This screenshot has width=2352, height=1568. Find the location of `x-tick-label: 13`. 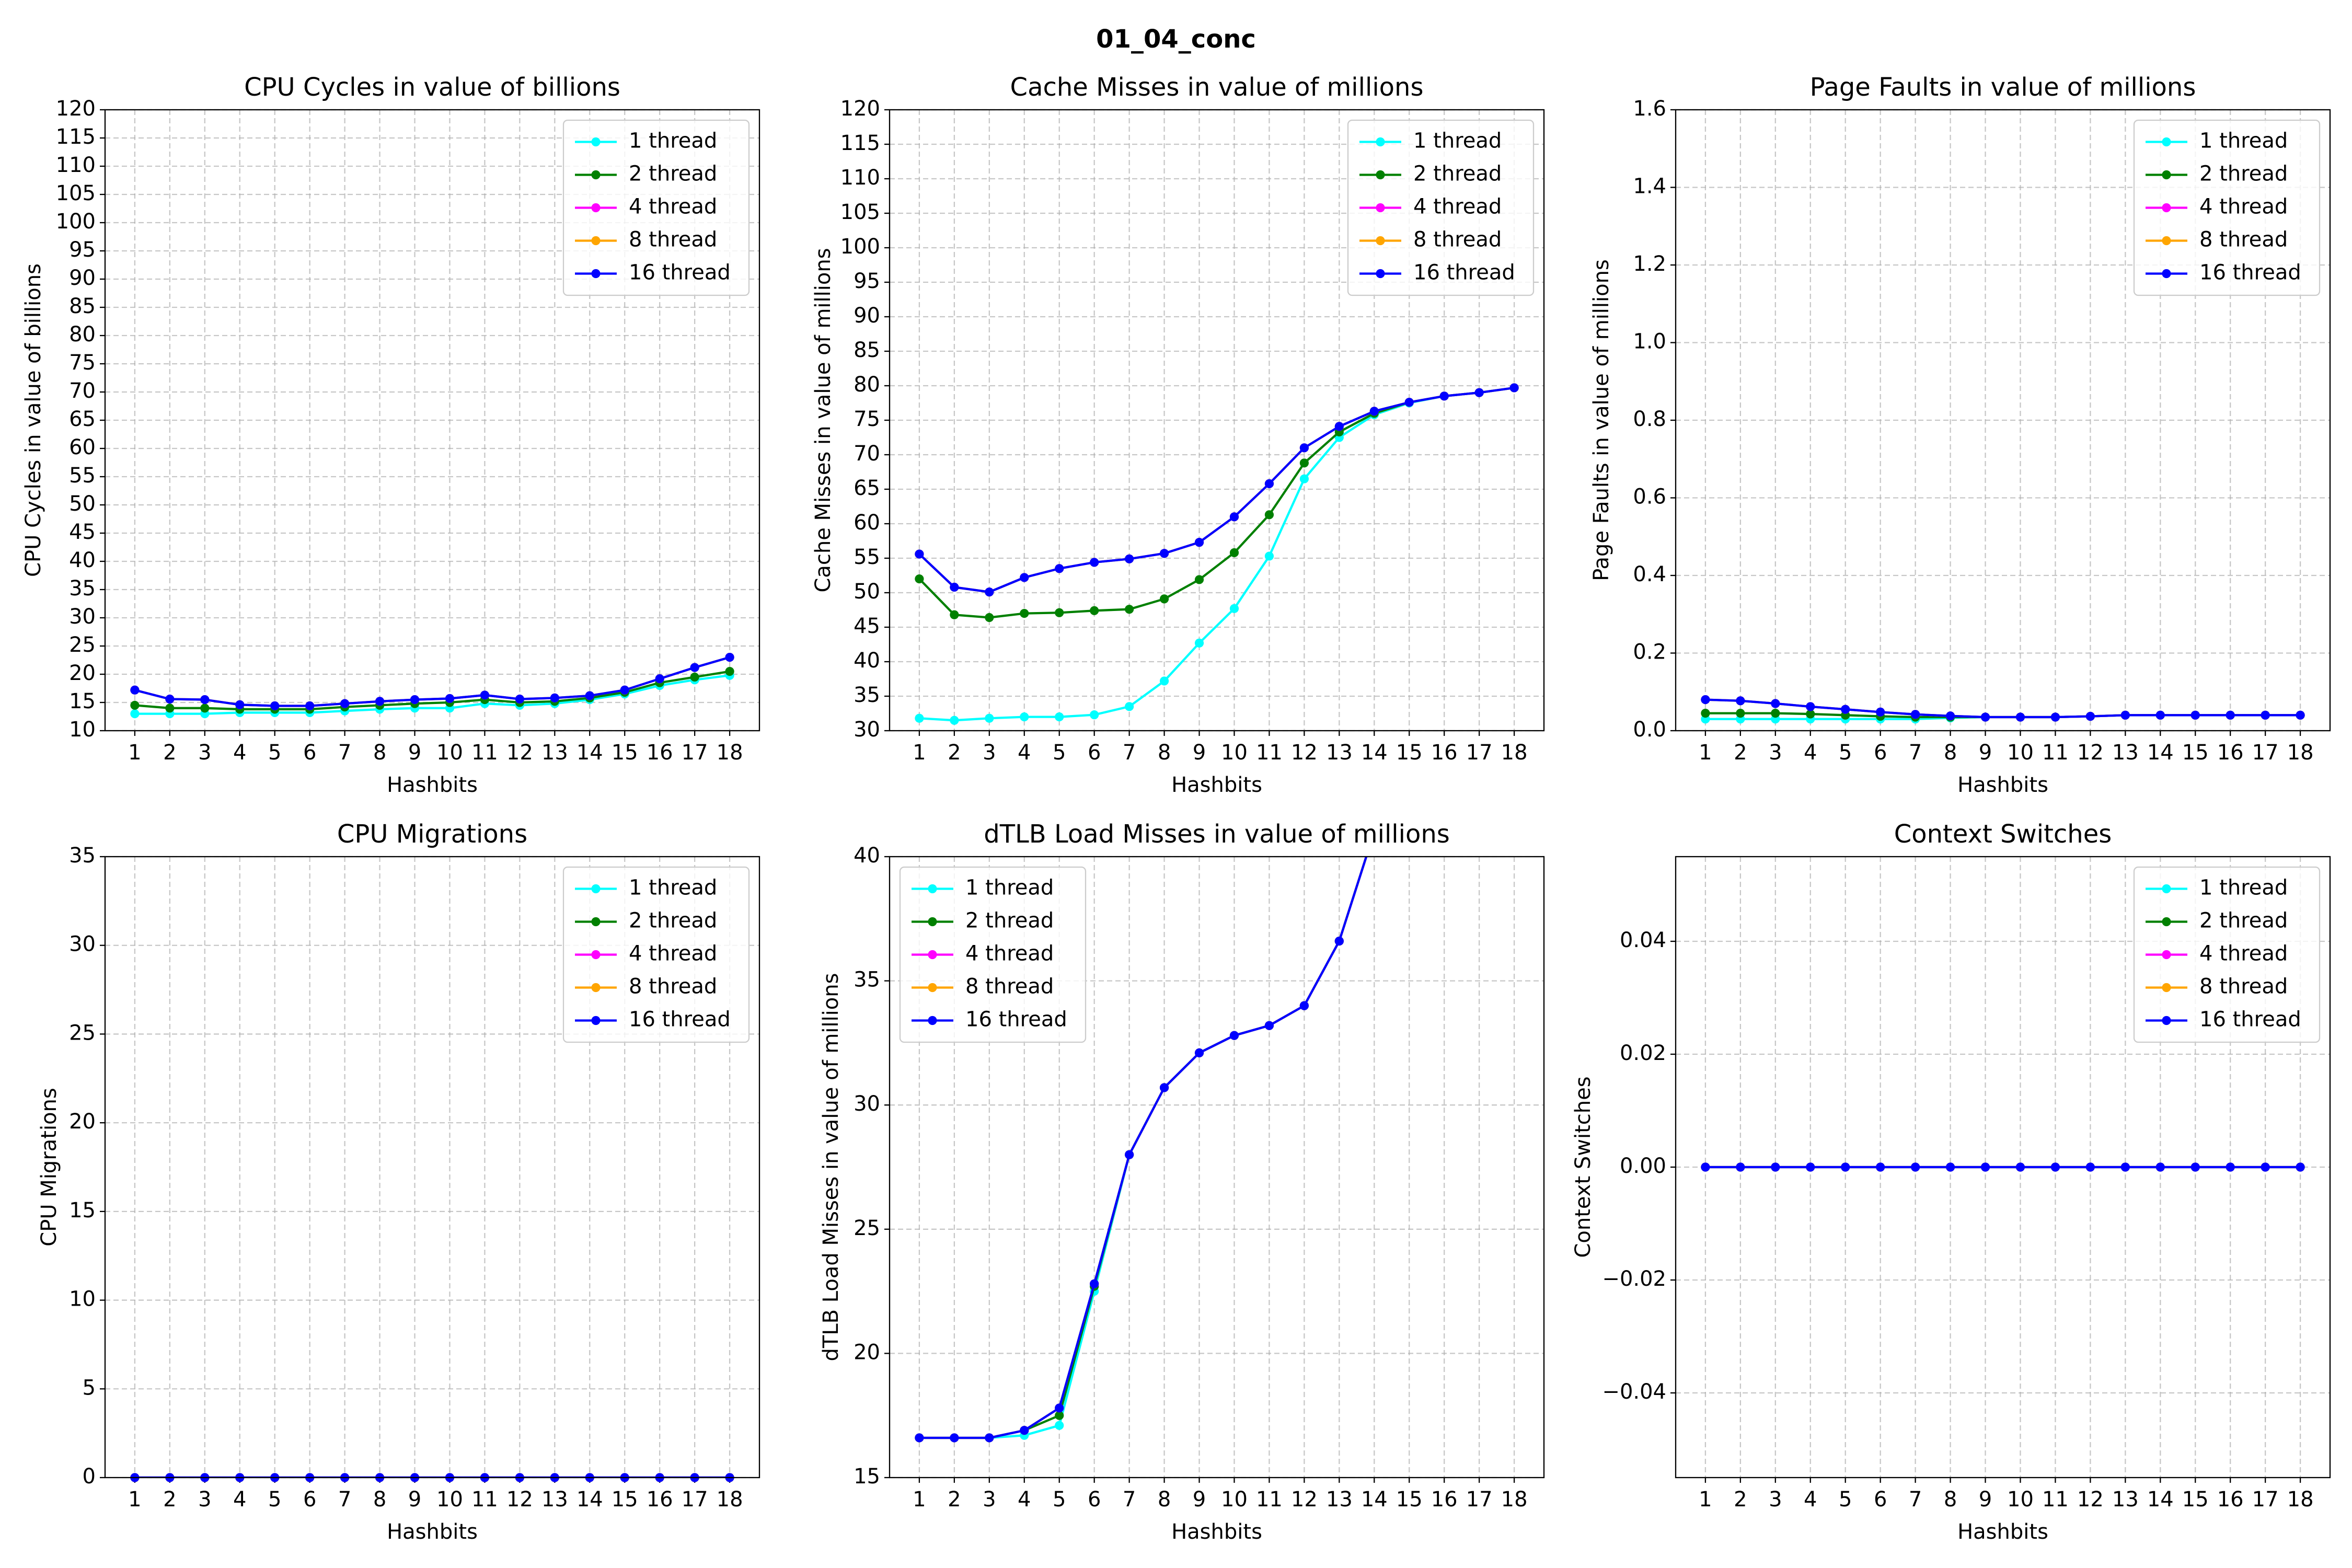

x-tick-label: 13 is located at coordinates (1339, 1500).